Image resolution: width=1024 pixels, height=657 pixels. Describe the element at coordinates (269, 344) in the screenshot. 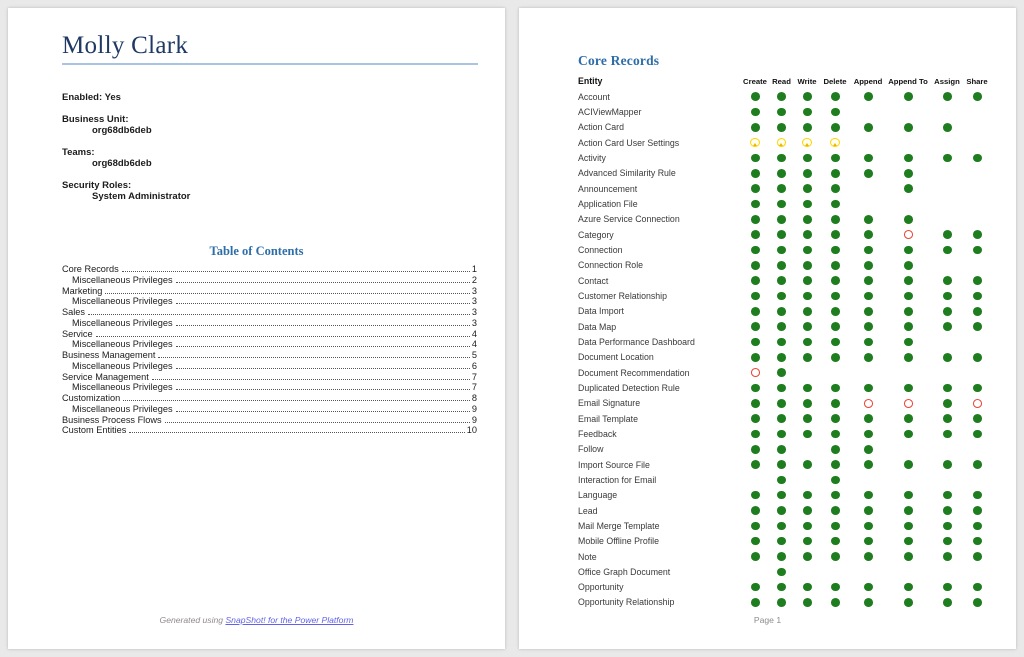

I see `toc-entry: Miscellaneous Privileges 4` at that location.